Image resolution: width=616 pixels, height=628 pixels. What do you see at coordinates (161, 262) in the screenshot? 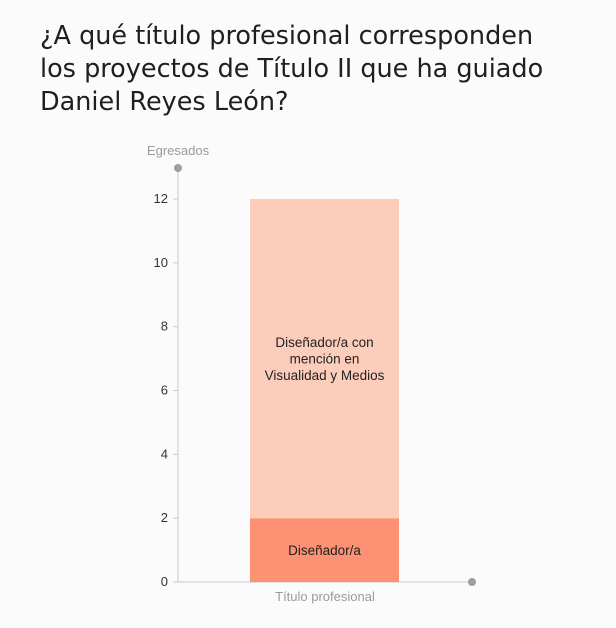
I see `y-tick-label: 10` at bounding box center [161, 262].